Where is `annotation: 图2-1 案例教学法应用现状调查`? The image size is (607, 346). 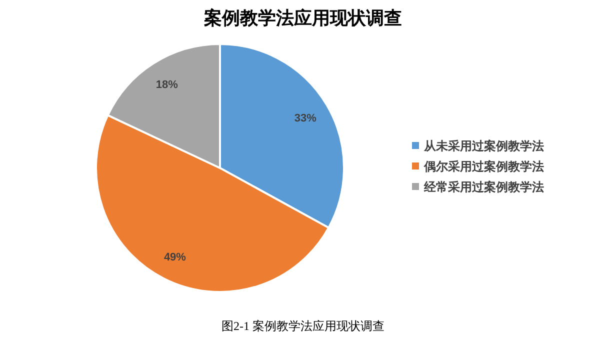 annotation: 图2-1 案例教学法应用现状调查 is located at coordinates (303, 326).